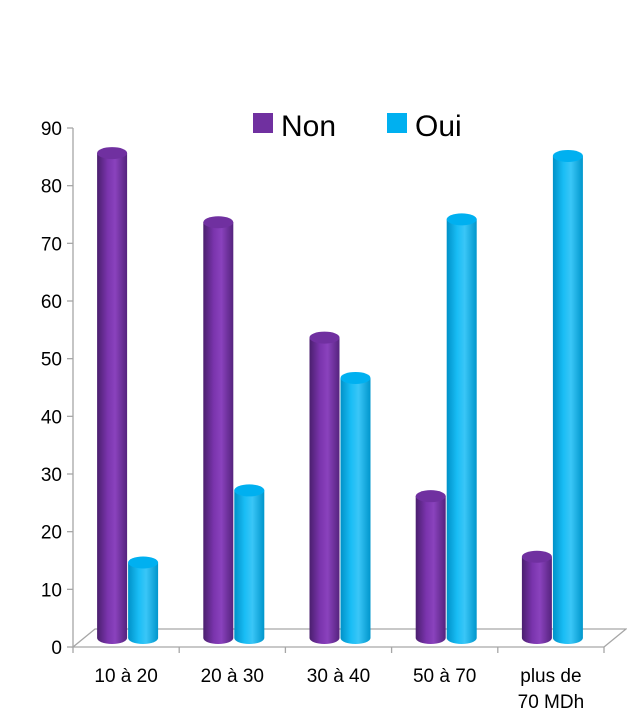 This screenshot has height=724, width=627. What do you see at coordinates (51, 302) in the screenshot?
I see `y-tick-label: 60` at bounding box center [51, 302].